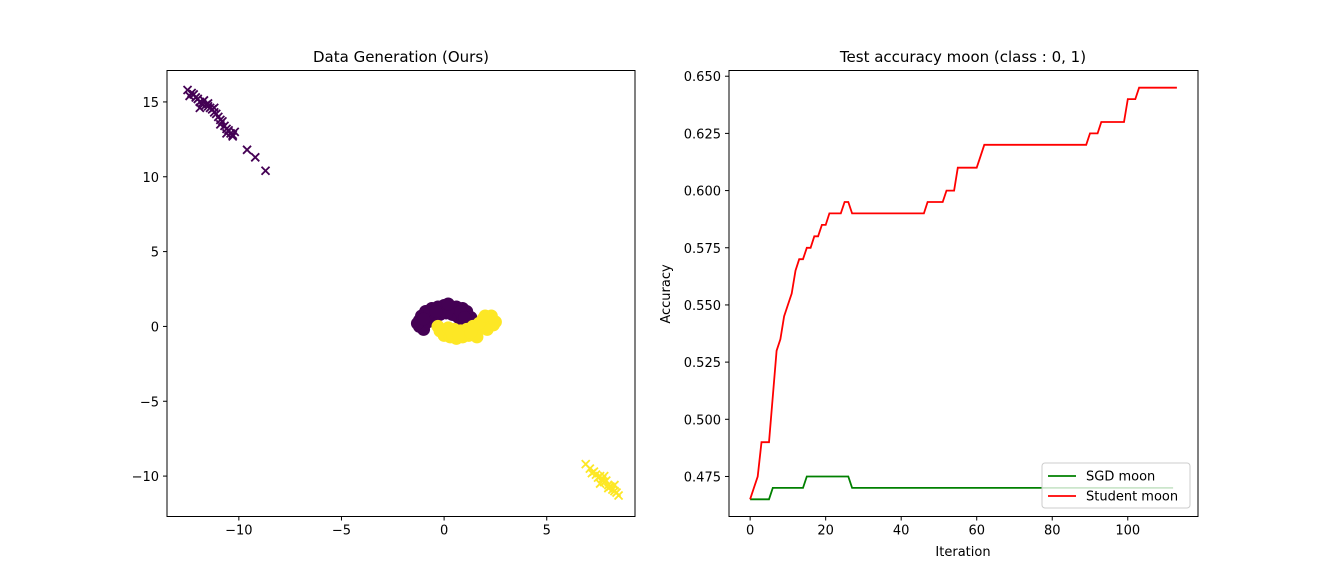  Describe the element at coordinates (702, 420) in the screenshot. I see `y-tick-label: 0.500` at that location.